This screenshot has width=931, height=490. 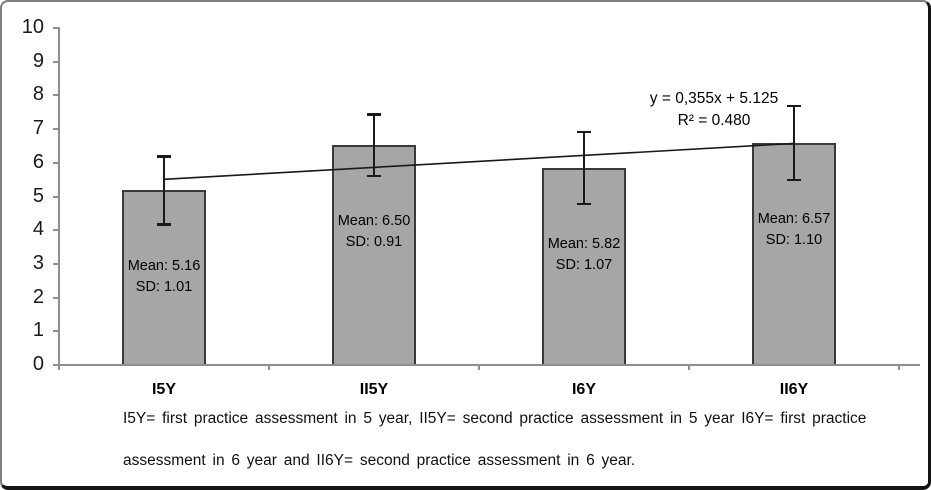 I want to click on bar-value-label: Mean: 5.82 SD: 1.07, so click(x=584, y=255).